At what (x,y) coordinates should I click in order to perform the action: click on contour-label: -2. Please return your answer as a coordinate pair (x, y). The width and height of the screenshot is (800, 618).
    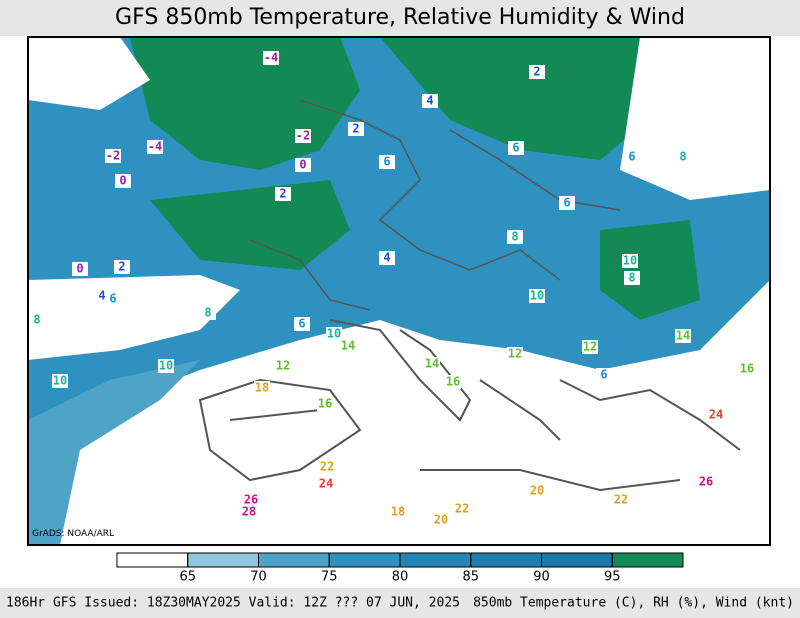
    Looking at the image, I should click on (113, 156).